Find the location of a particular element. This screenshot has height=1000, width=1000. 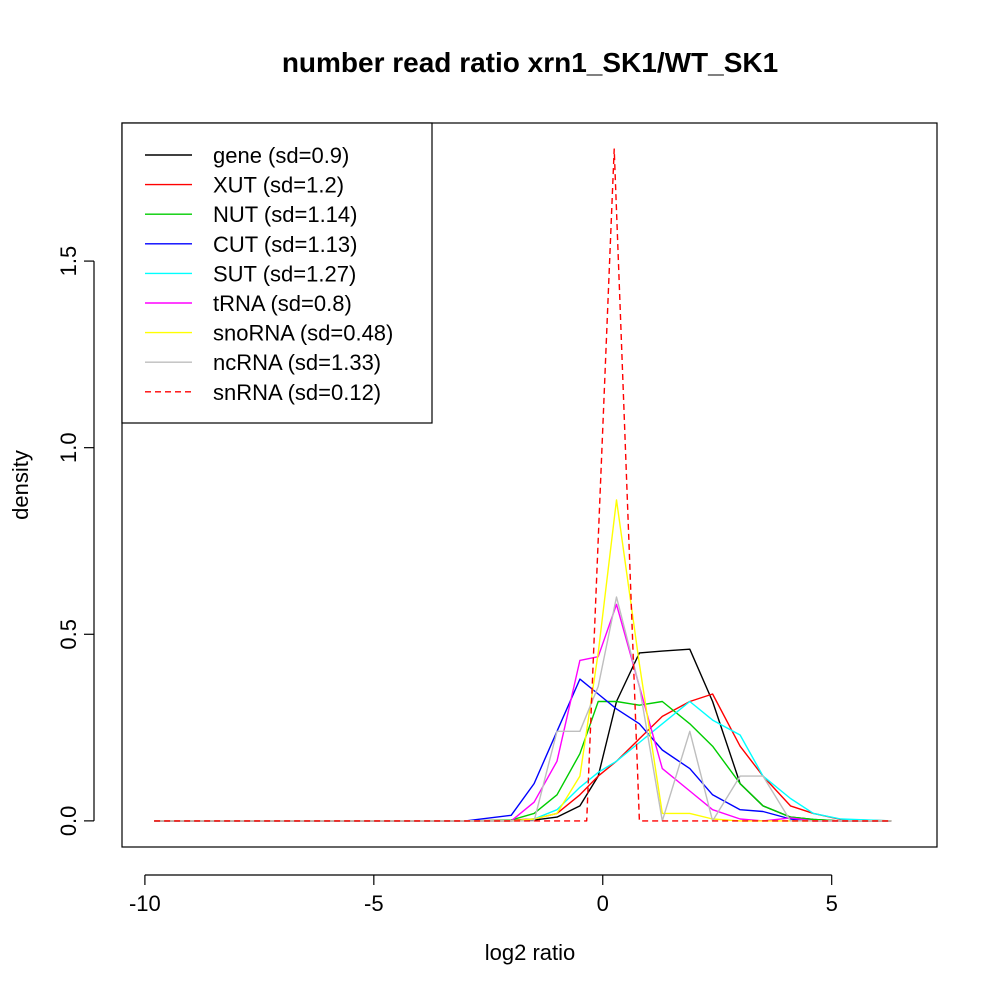

legend-label: XUT (sd=1.2) is located at coordinates (278, 185).